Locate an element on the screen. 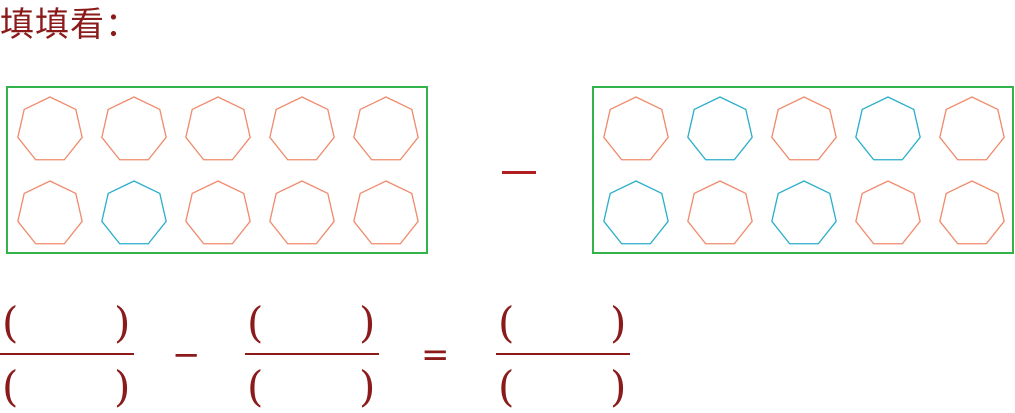  left-heptagon-empty is located at coordinates (134, 212).